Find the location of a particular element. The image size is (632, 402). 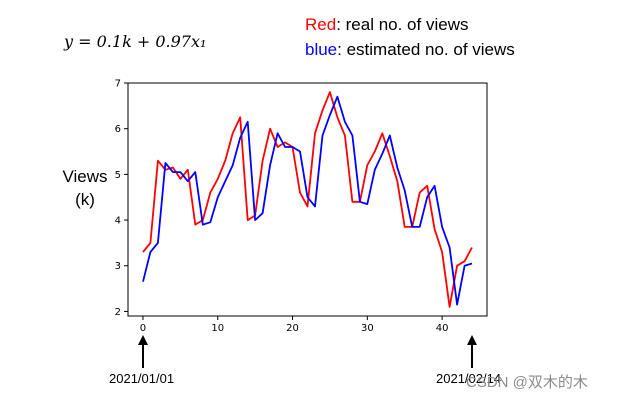

x-tick-label: 0 is located at coordinates (143, 328).